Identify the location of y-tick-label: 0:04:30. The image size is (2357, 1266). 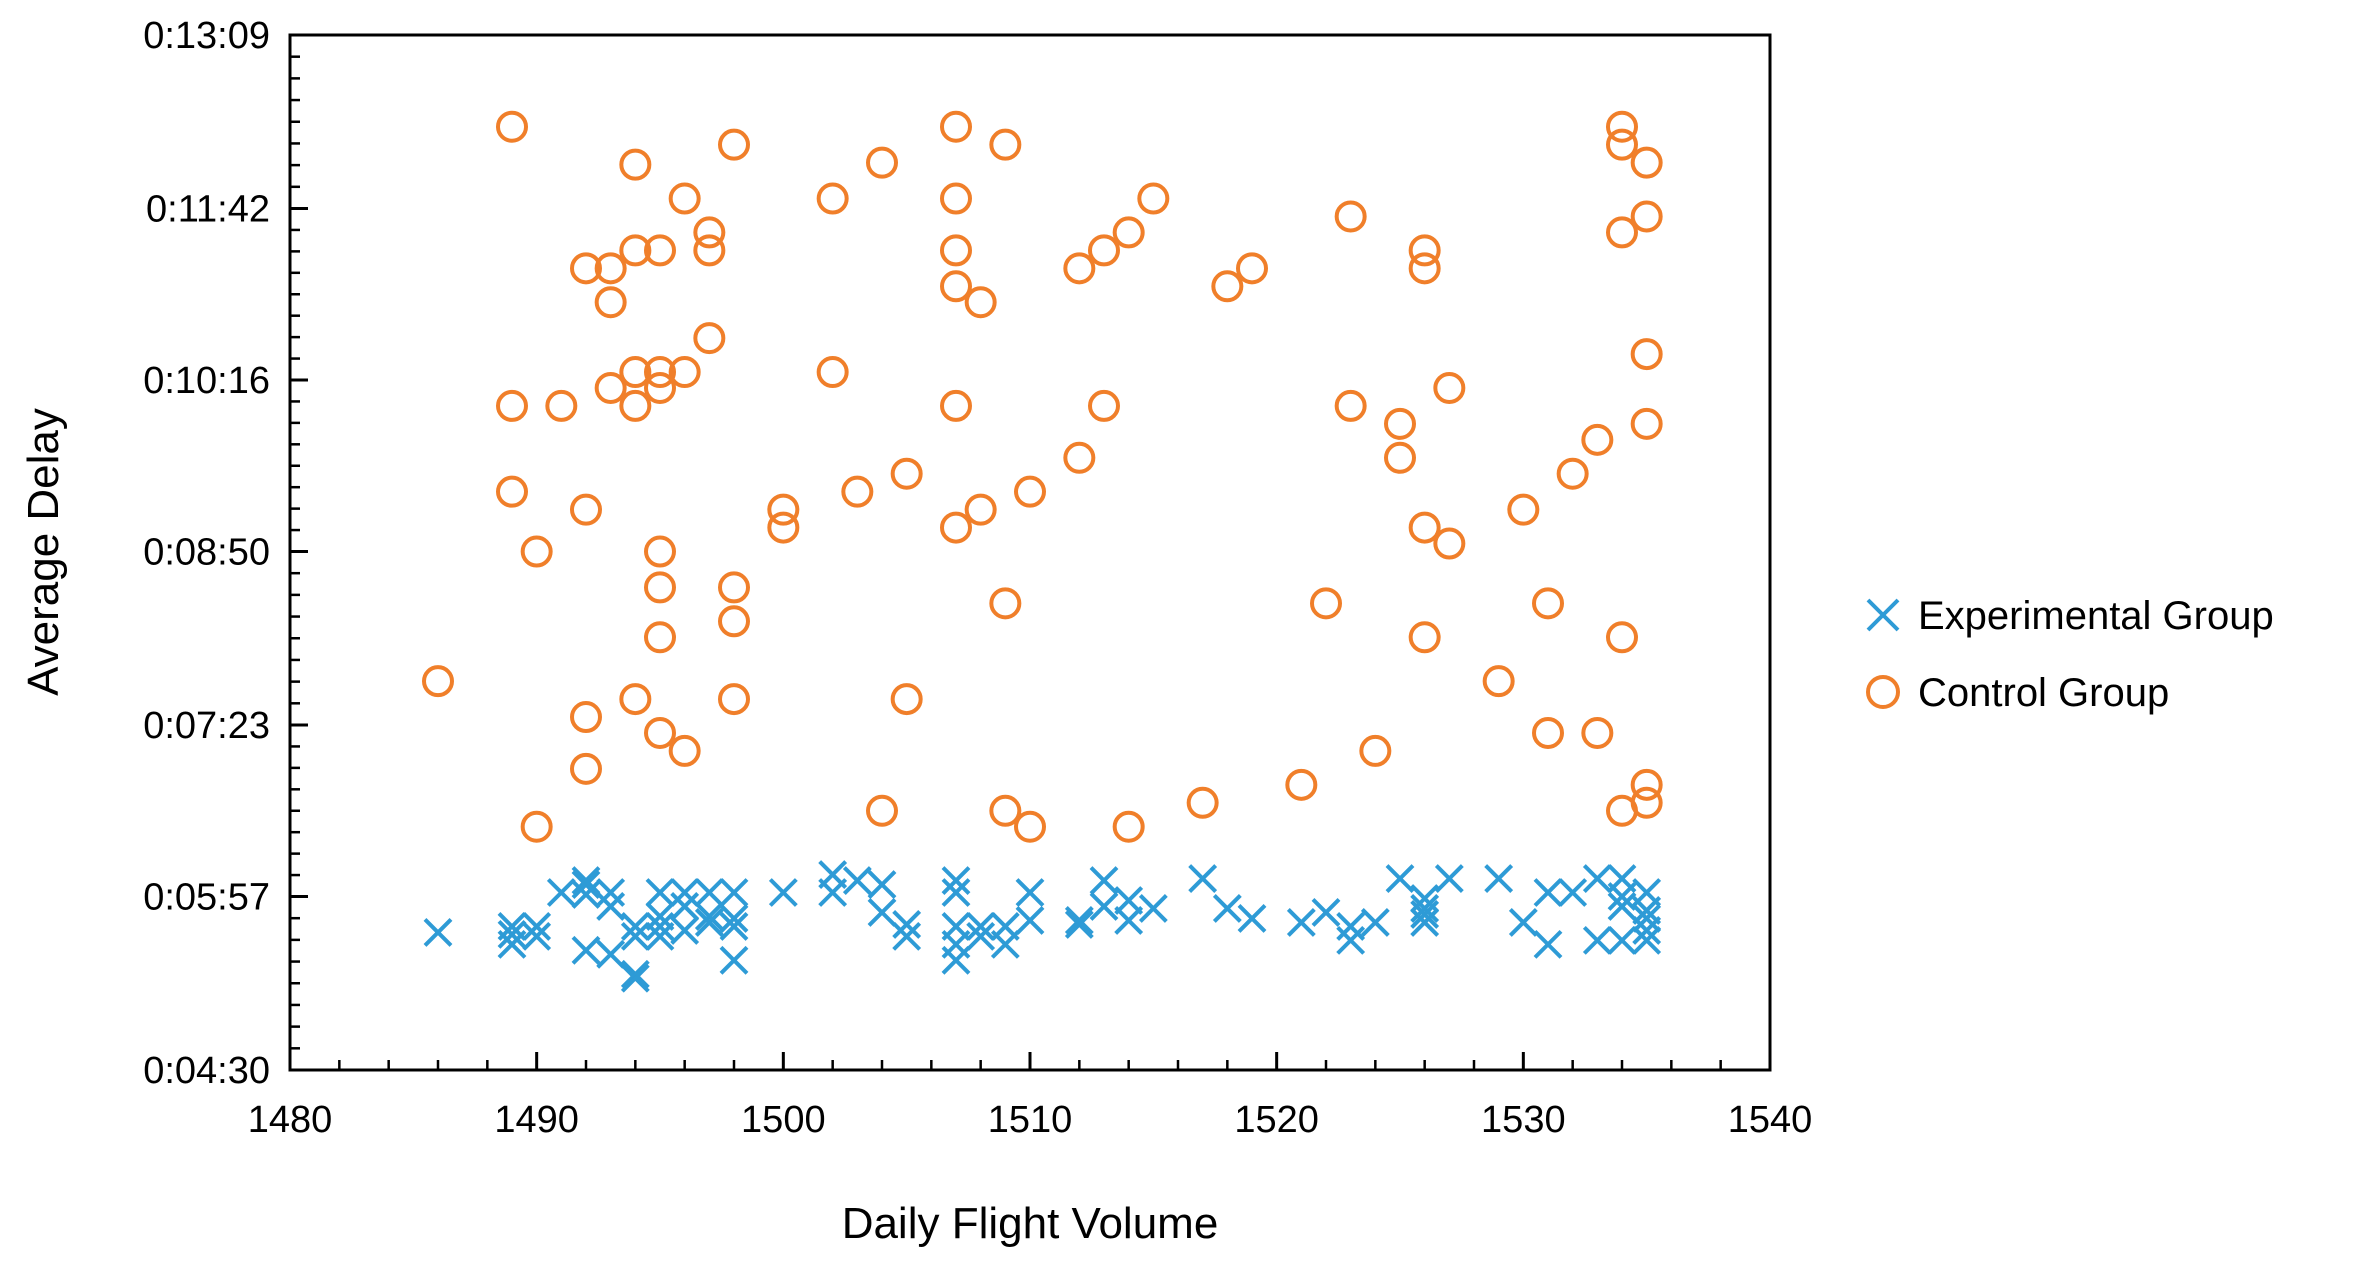
(206, 1071).